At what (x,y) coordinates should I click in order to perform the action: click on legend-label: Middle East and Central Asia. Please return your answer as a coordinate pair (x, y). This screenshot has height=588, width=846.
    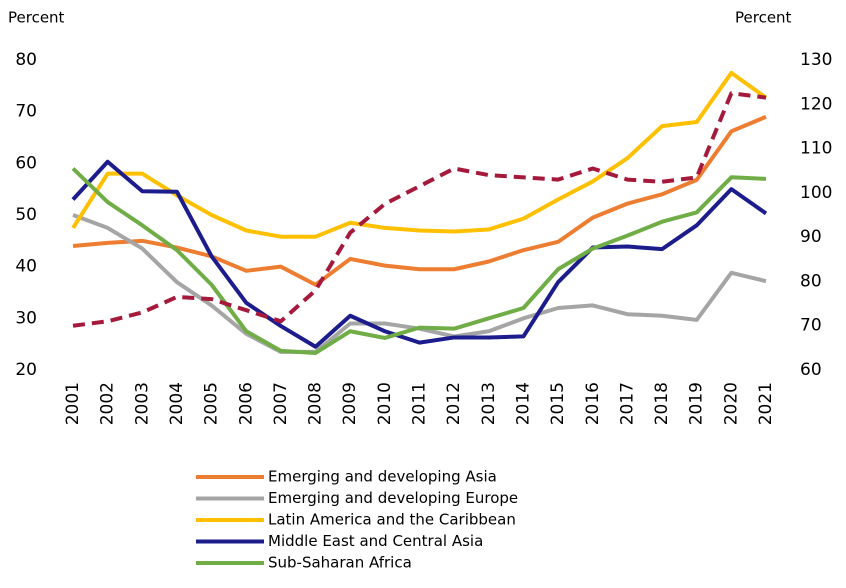
    Looking at the image, I should click on (375, 541).